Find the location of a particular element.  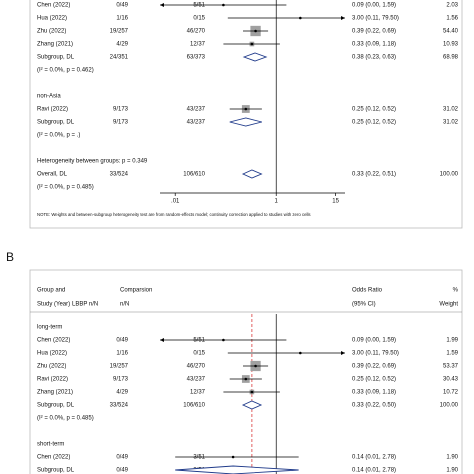

row-note: (I² = 0.0%, p = 0.462) is located at coordinates (65, 71).